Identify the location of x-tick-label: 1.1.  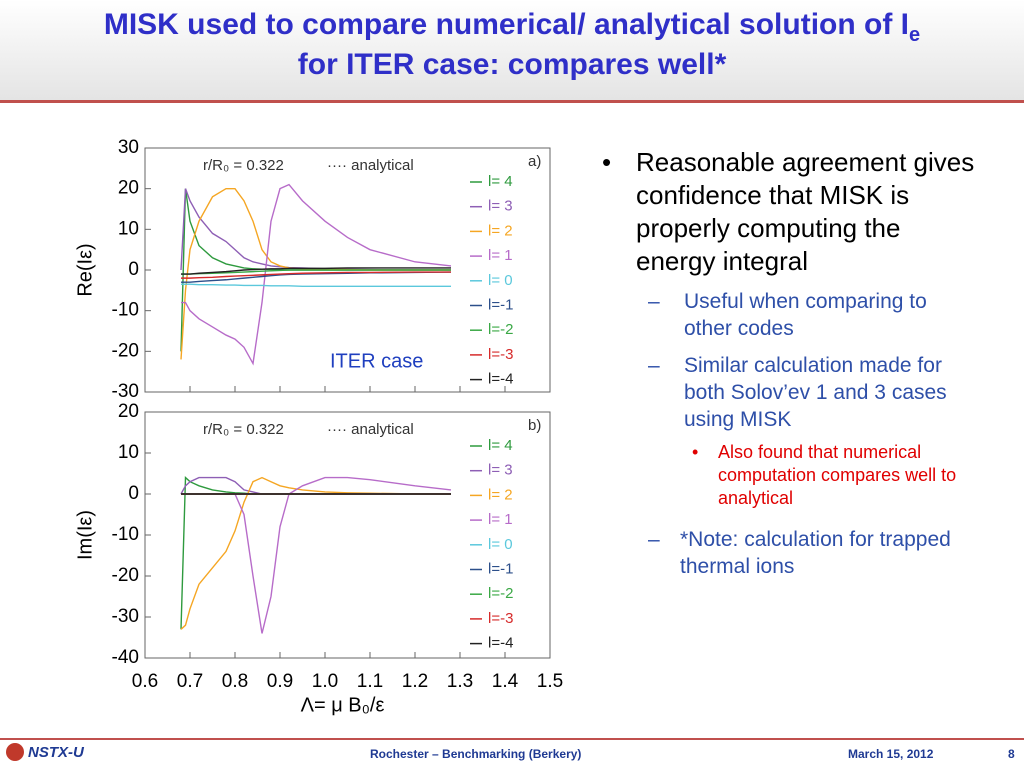
(370, 681).